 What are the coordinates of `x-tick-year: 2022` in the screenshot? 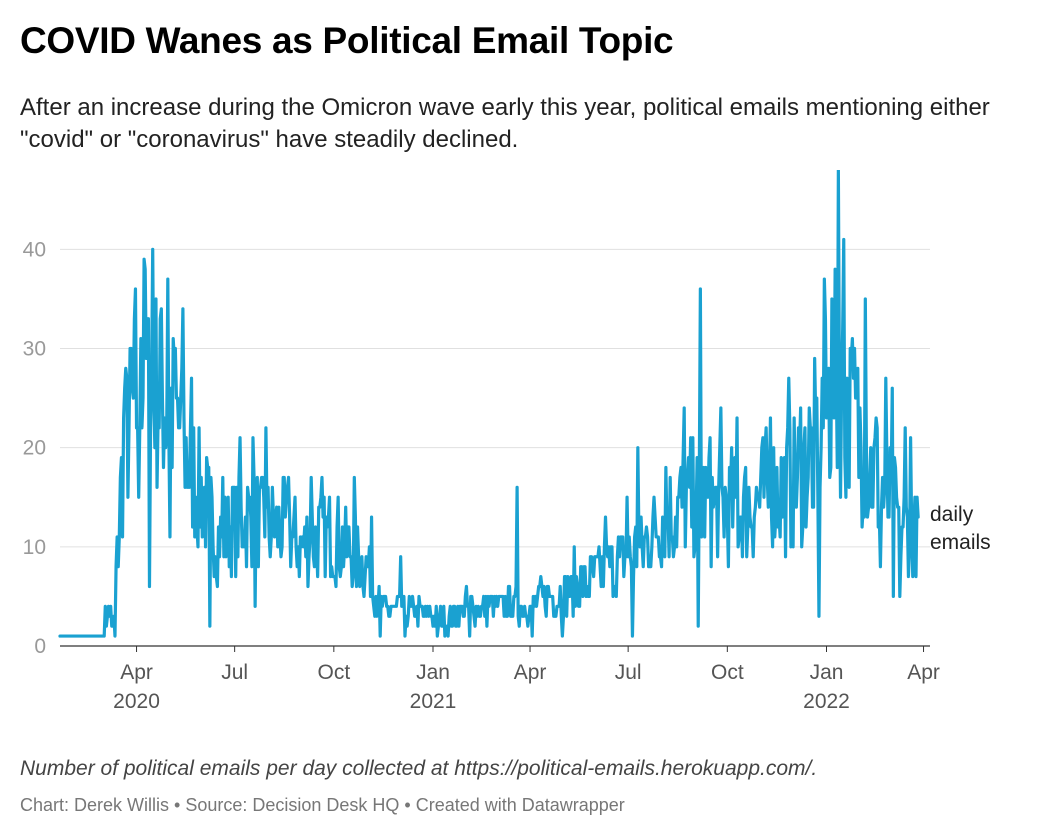 It's located at (826, 701).